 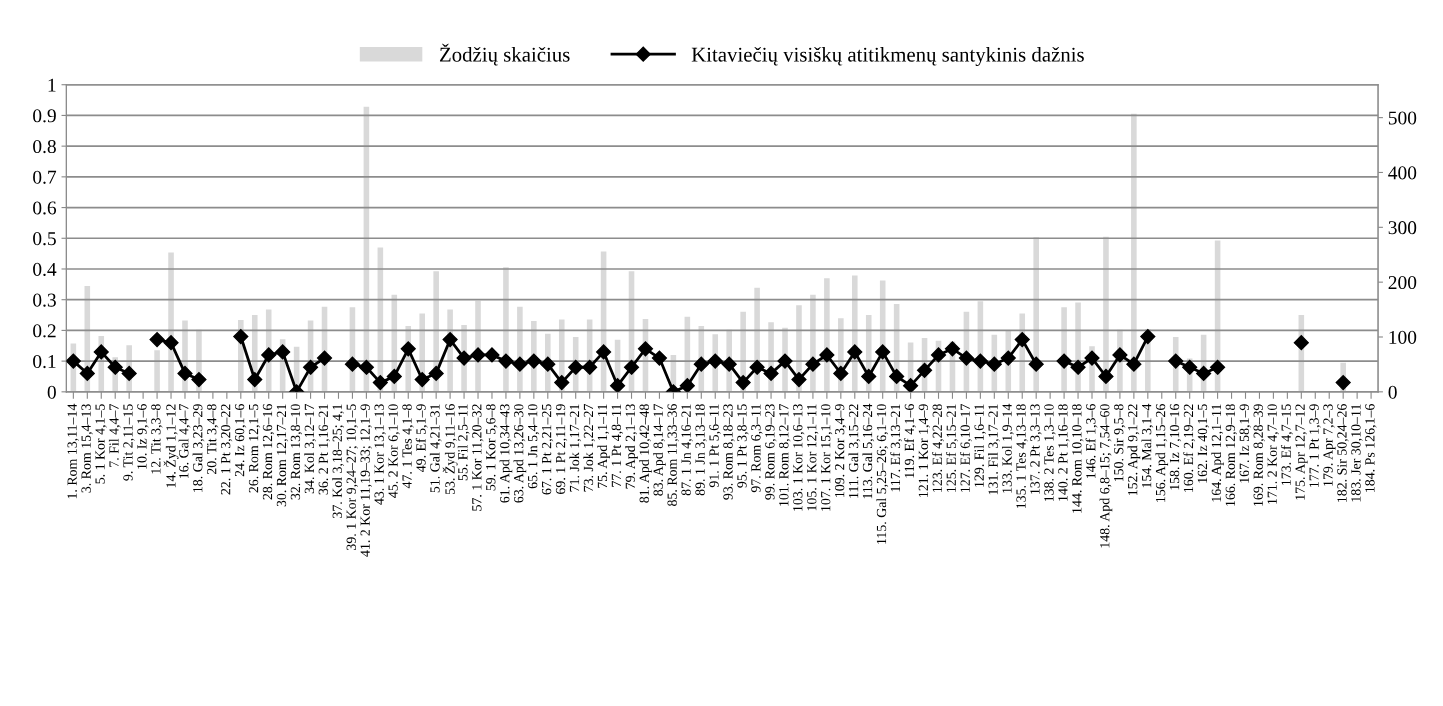 What do you see at coordinates (729, 452) in the screenshot?
I see `x-tick-label: 93. Rom 8,18–23` at bounding box center [729, 452].